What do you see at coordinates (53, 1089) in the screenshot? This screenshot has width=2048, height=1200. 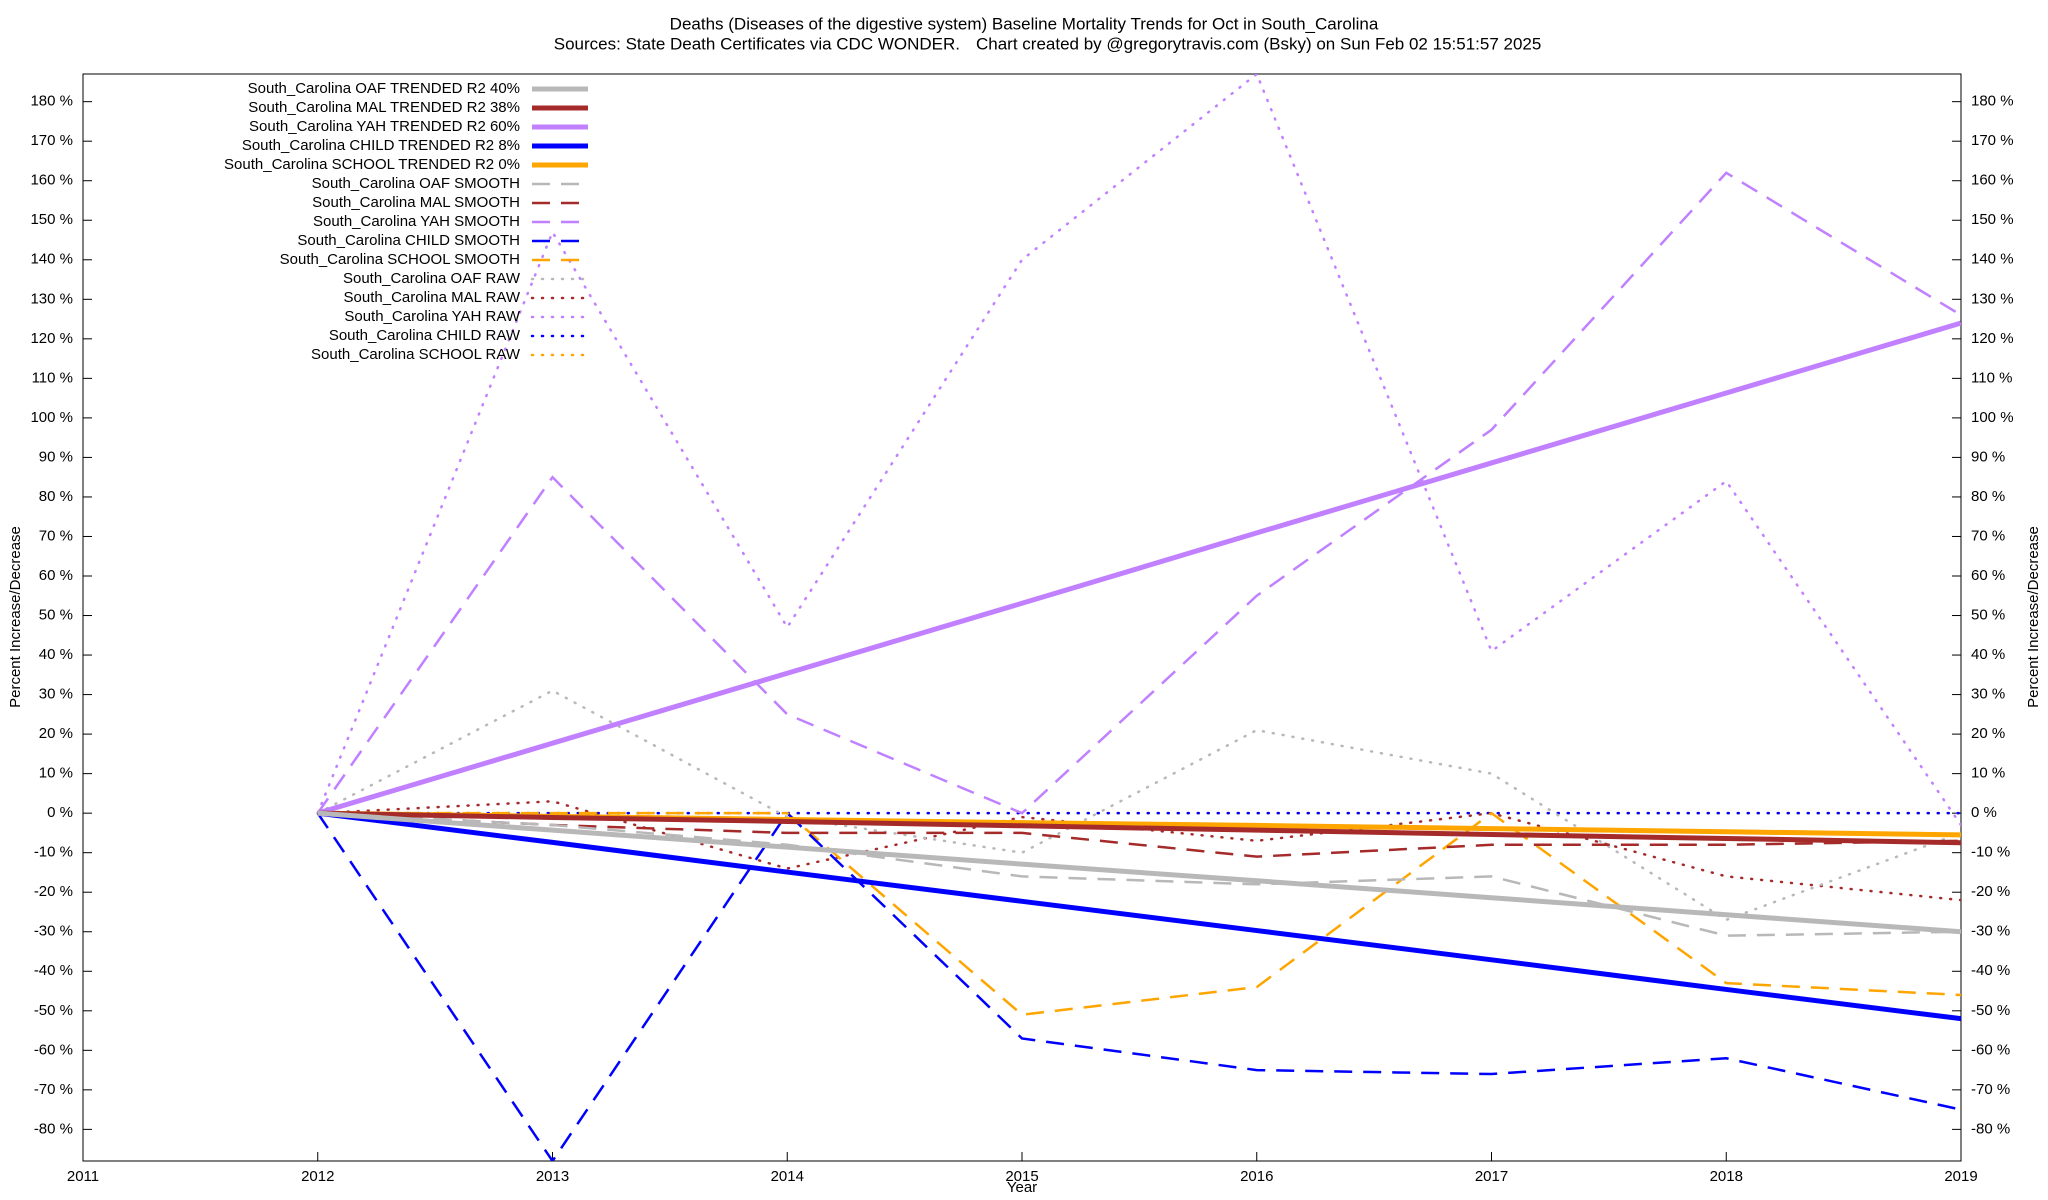 I see `y-tick-label: -70 %` at bounding box center [53, 1089].